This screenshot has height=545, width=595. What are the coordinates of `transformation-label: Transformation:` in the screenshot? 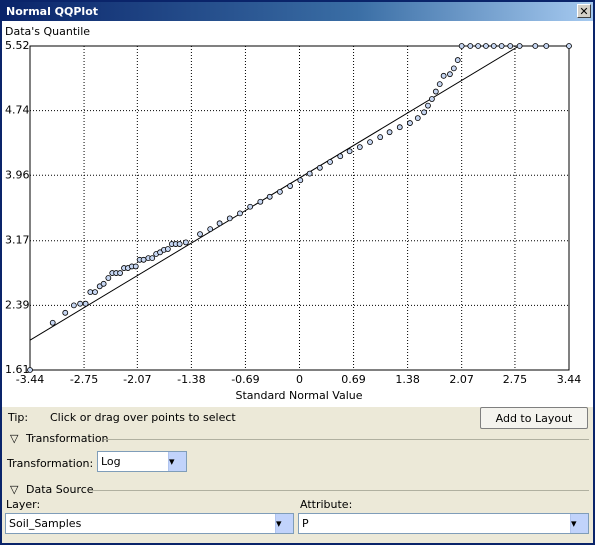 It's located at (50, 463).